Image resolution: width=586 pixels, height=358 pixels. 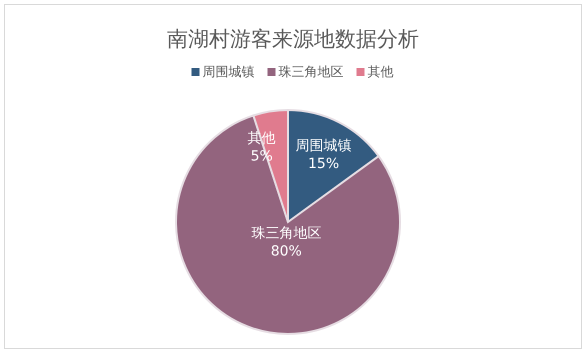 I want to click on slice-label: 周围城镇, so click(x=324, y=146).